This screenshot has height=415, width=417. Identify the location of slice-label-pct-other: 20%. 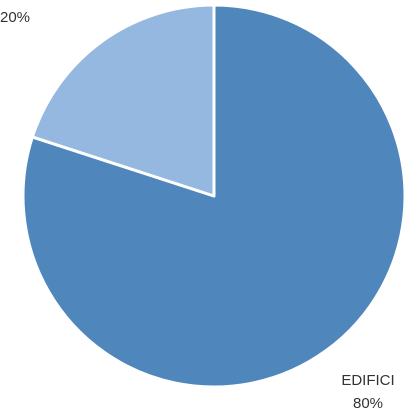
(15, 17).